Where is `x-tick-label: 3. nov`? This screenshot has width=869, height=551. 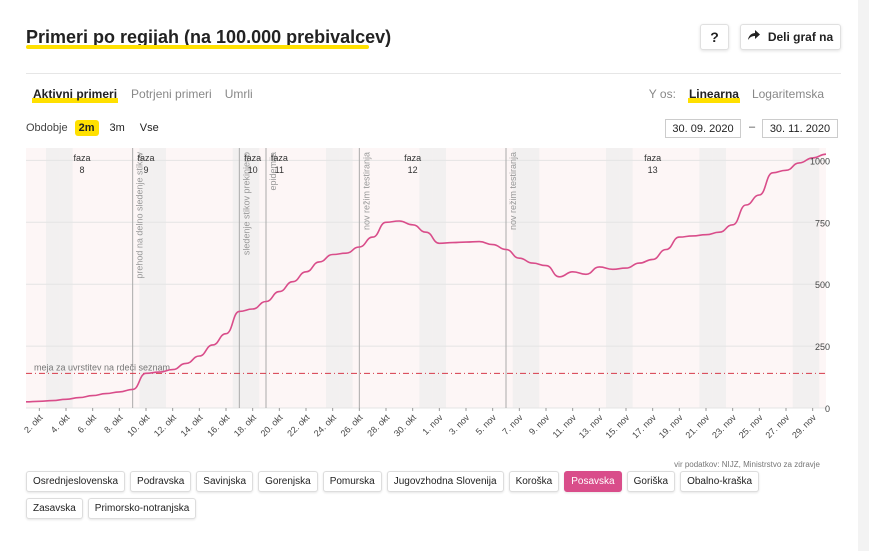 x-tick-label: 3. nov is located at coordinates (459, 424).